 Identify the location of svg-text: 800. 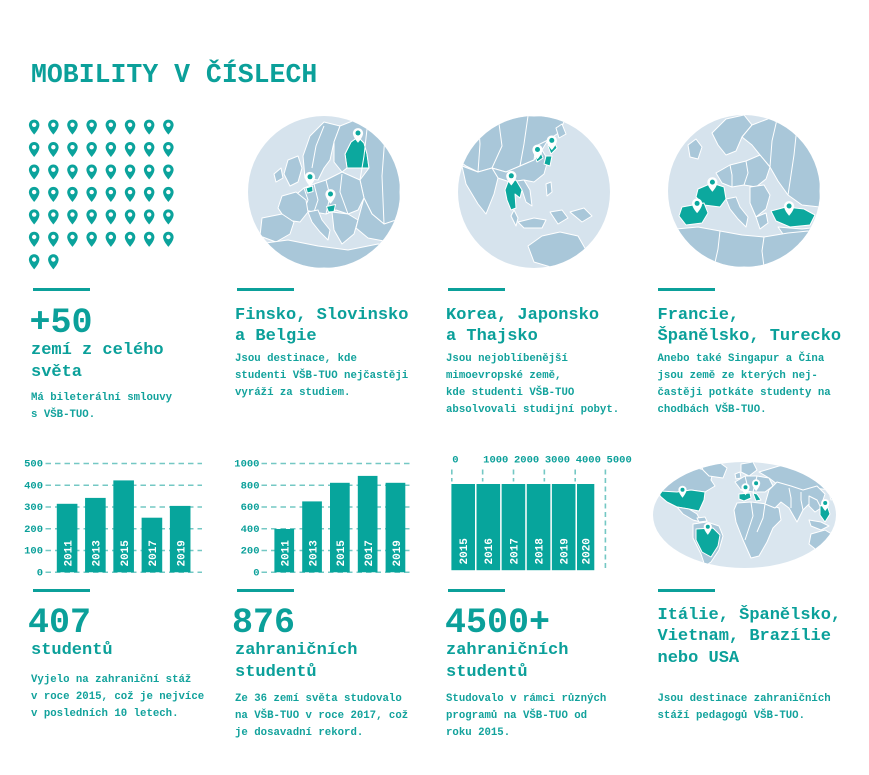
(250, 486).